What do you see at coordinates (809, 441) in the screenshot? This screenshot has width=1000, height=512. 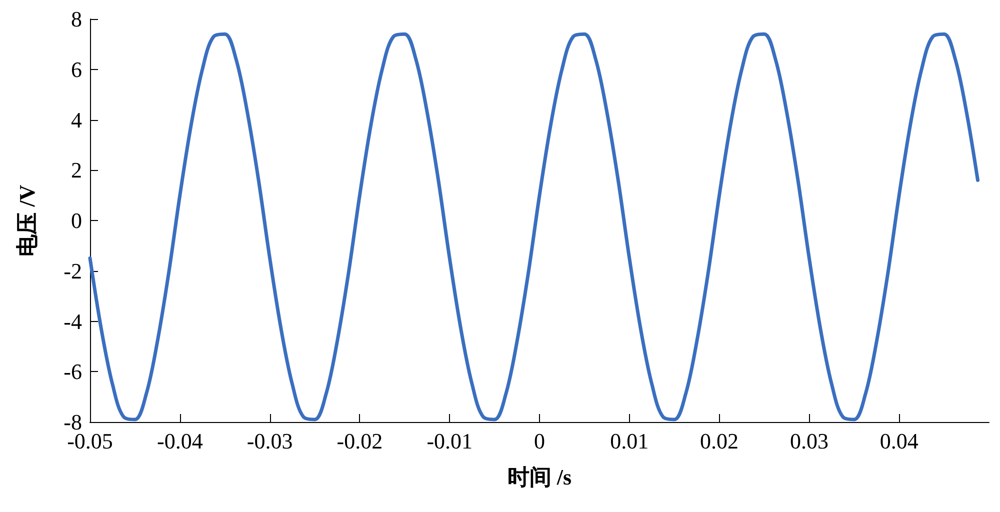 I see `x-tick-label: 0.03` at bounding box center [809, 441].